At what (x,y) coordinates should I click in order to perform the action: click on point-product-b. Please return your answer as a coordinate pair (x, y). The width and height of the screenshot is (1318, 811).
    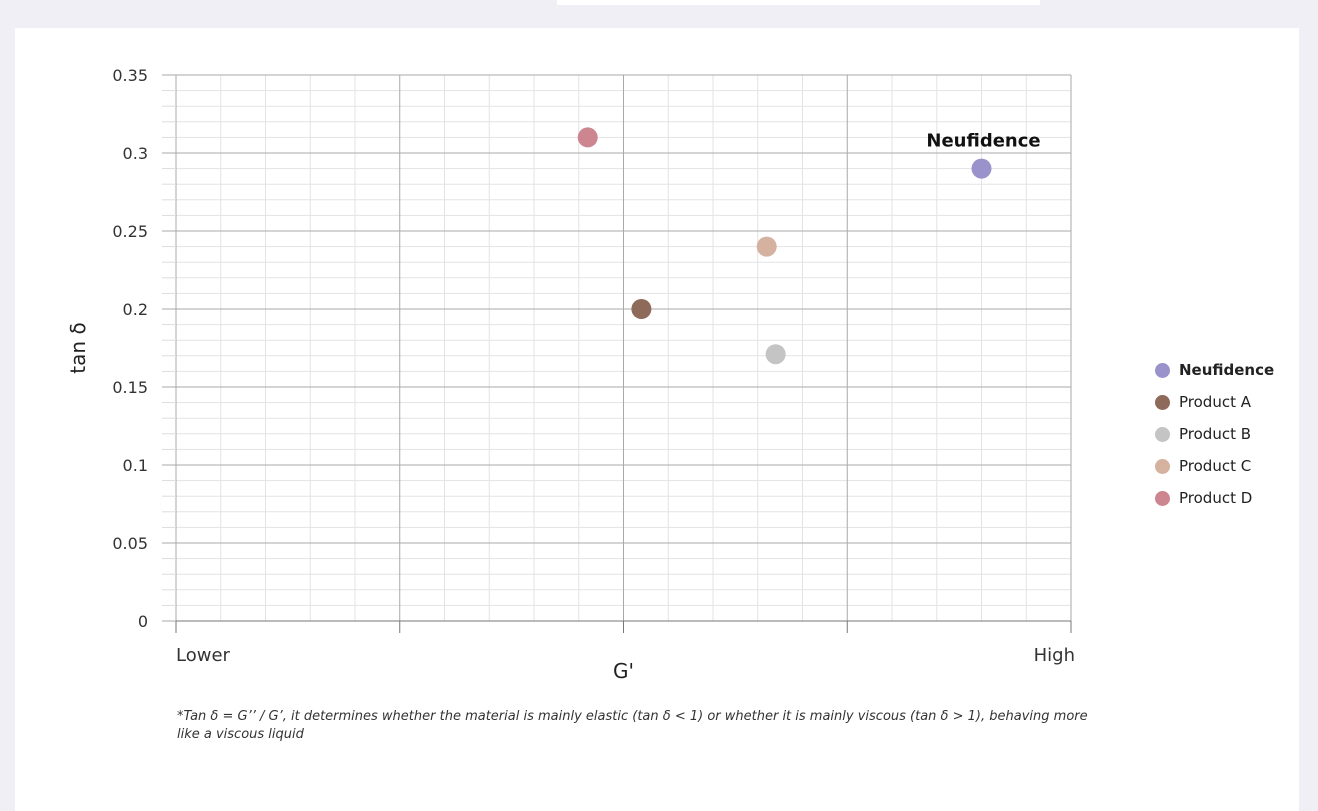
    Looking at the image, I should click on (775, 354).